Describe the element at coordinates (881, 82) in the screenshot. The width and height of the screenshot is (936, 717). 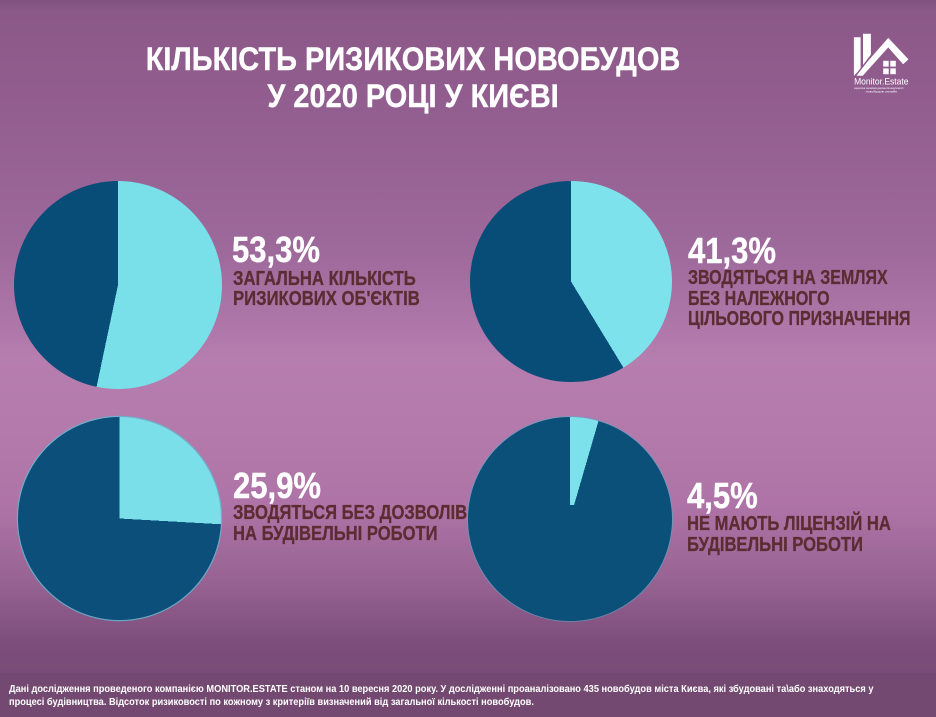
I see `svg-text: Monitor.Estate` at that location.